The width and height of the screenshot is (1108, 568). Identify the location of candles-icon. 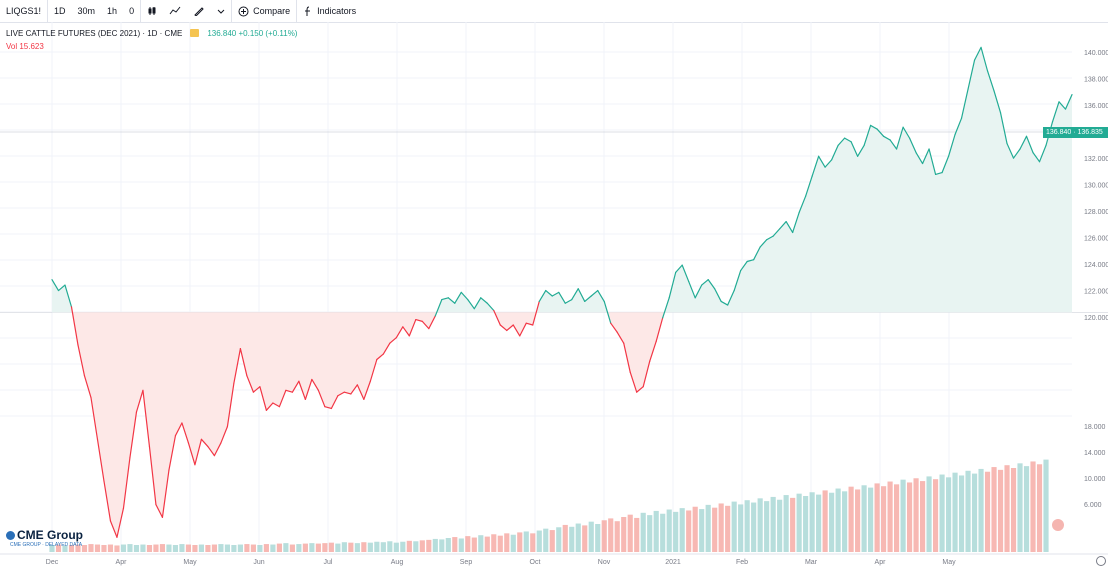
(152, 11).